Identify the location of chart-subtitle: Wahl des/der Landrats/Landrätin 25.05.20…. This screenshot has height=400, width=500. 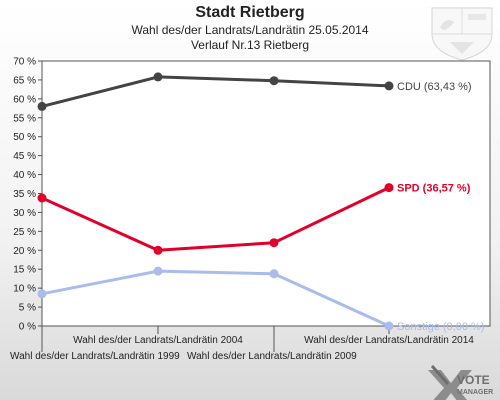
(249, 30).